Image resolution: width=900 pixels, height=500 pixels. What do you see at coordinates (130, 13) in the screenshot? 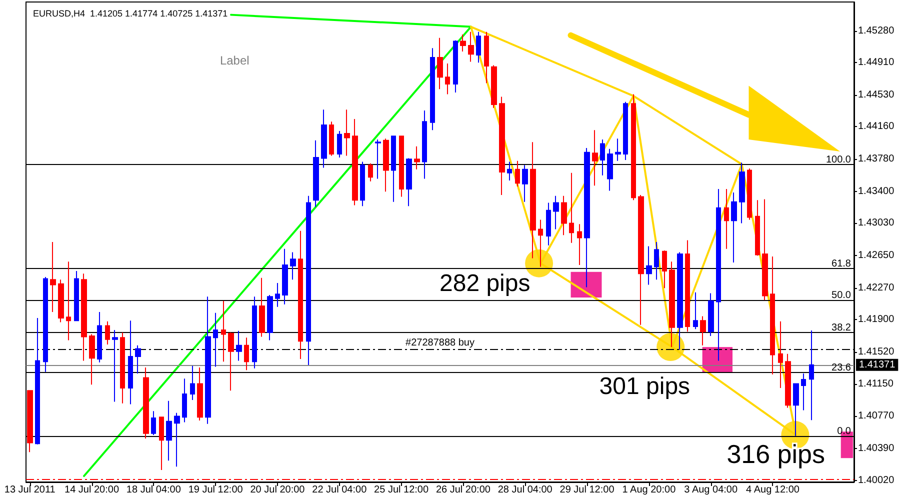
I see `text: EURUSD,H4 1.41205 1.41774 1.40725 1.41371` at bounding box center [130, 13].